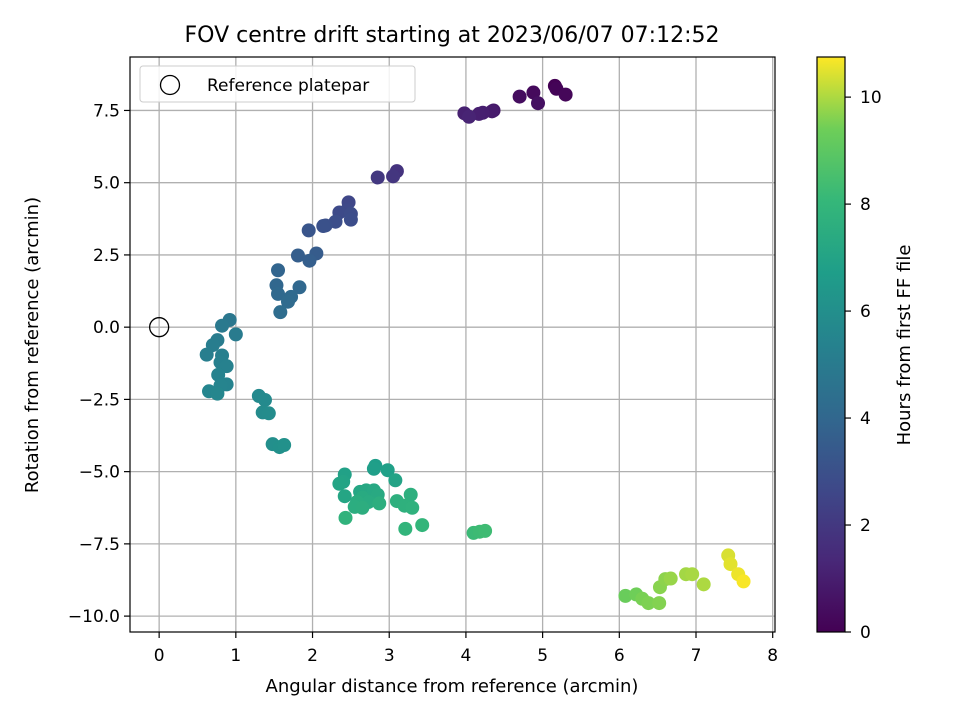 This screenshot has height=720, width=960. Describe the element at coordinates (288, 86) in the screenshot. I see `legend-entry-label: Reference platepar` at that location.